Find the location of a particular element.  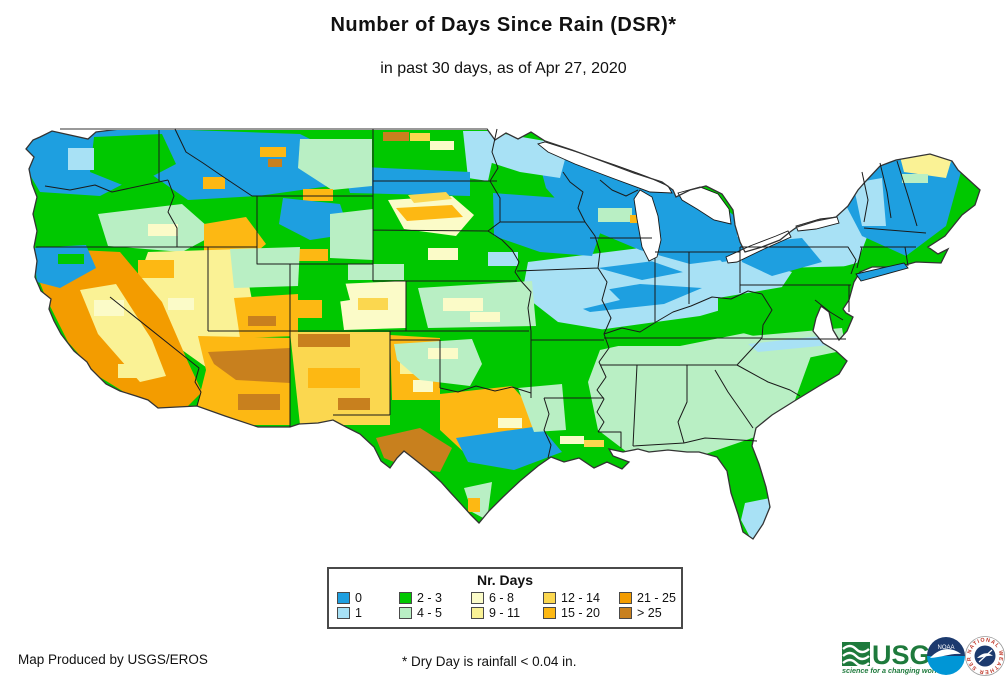

nws-slash-icon is located at coordinates (985, 656).